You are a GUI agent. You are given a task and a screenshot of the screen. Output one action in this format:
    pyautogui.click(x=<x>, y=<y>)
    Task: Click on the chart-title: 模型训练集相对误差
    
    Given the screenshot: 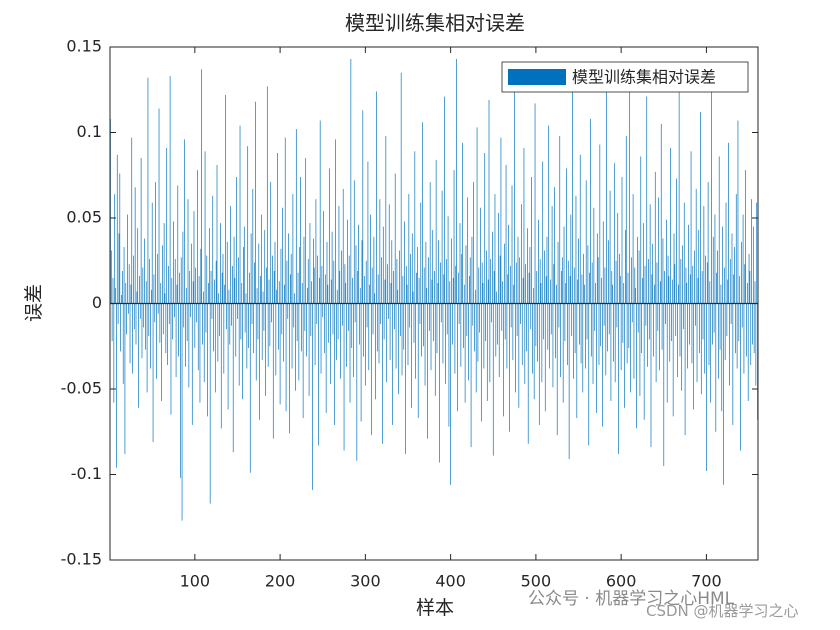 What is the action you would take?
    pyautogui.click(x=435, y=23)
    